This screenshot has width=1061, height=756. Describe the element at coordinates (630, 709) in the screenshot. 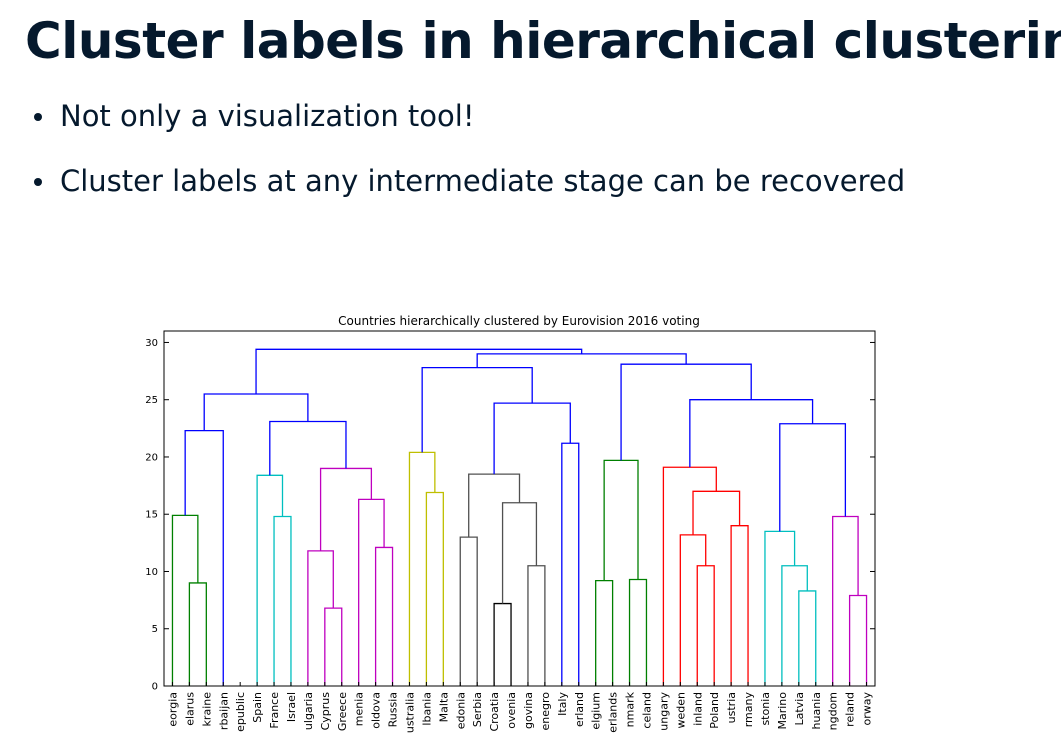

I see `x-tick-label: nmark` at that location.